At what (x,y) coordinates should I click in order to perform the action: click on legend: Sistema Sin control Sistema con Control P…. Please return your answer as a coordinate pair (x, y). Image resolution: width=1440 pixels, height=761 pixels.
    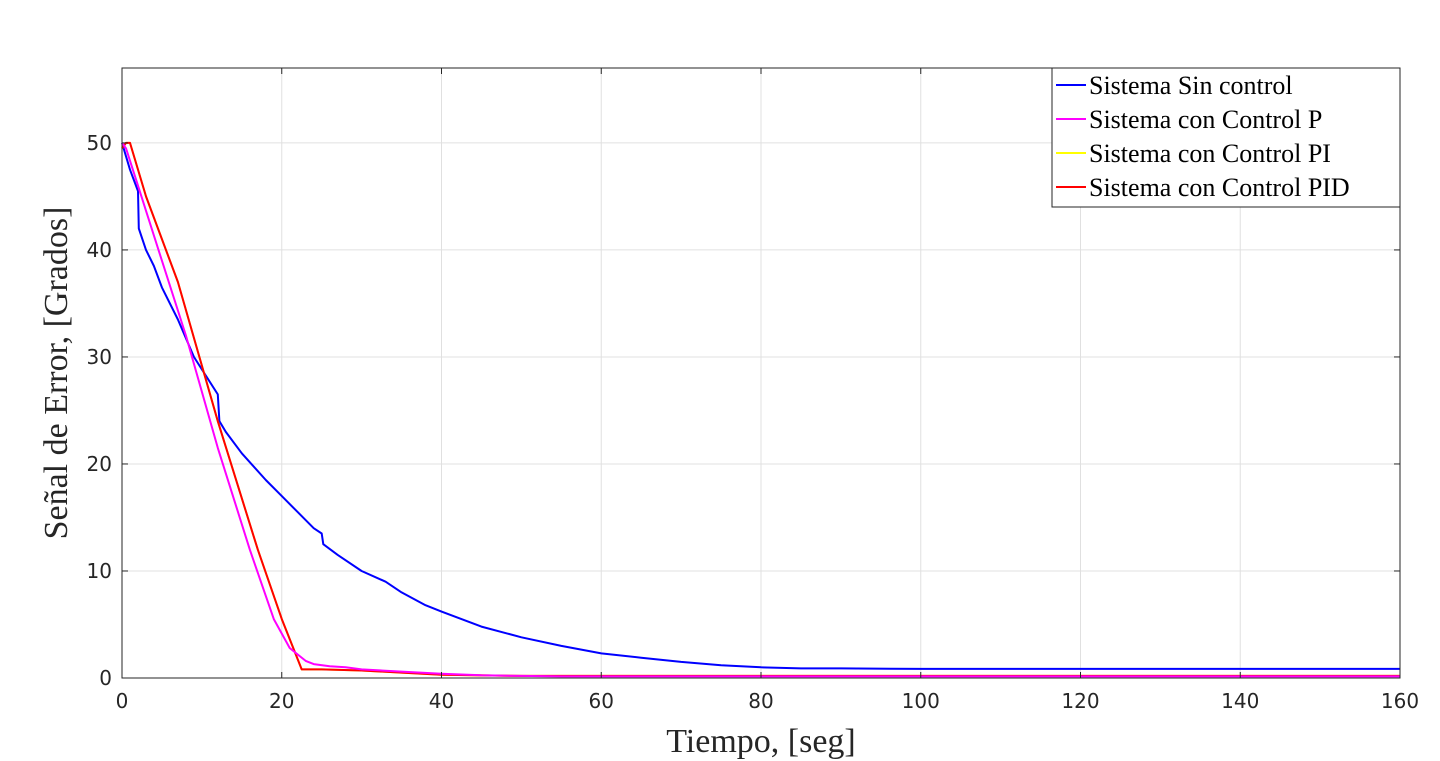
    Looking at the image, I should click on (1226, 137).